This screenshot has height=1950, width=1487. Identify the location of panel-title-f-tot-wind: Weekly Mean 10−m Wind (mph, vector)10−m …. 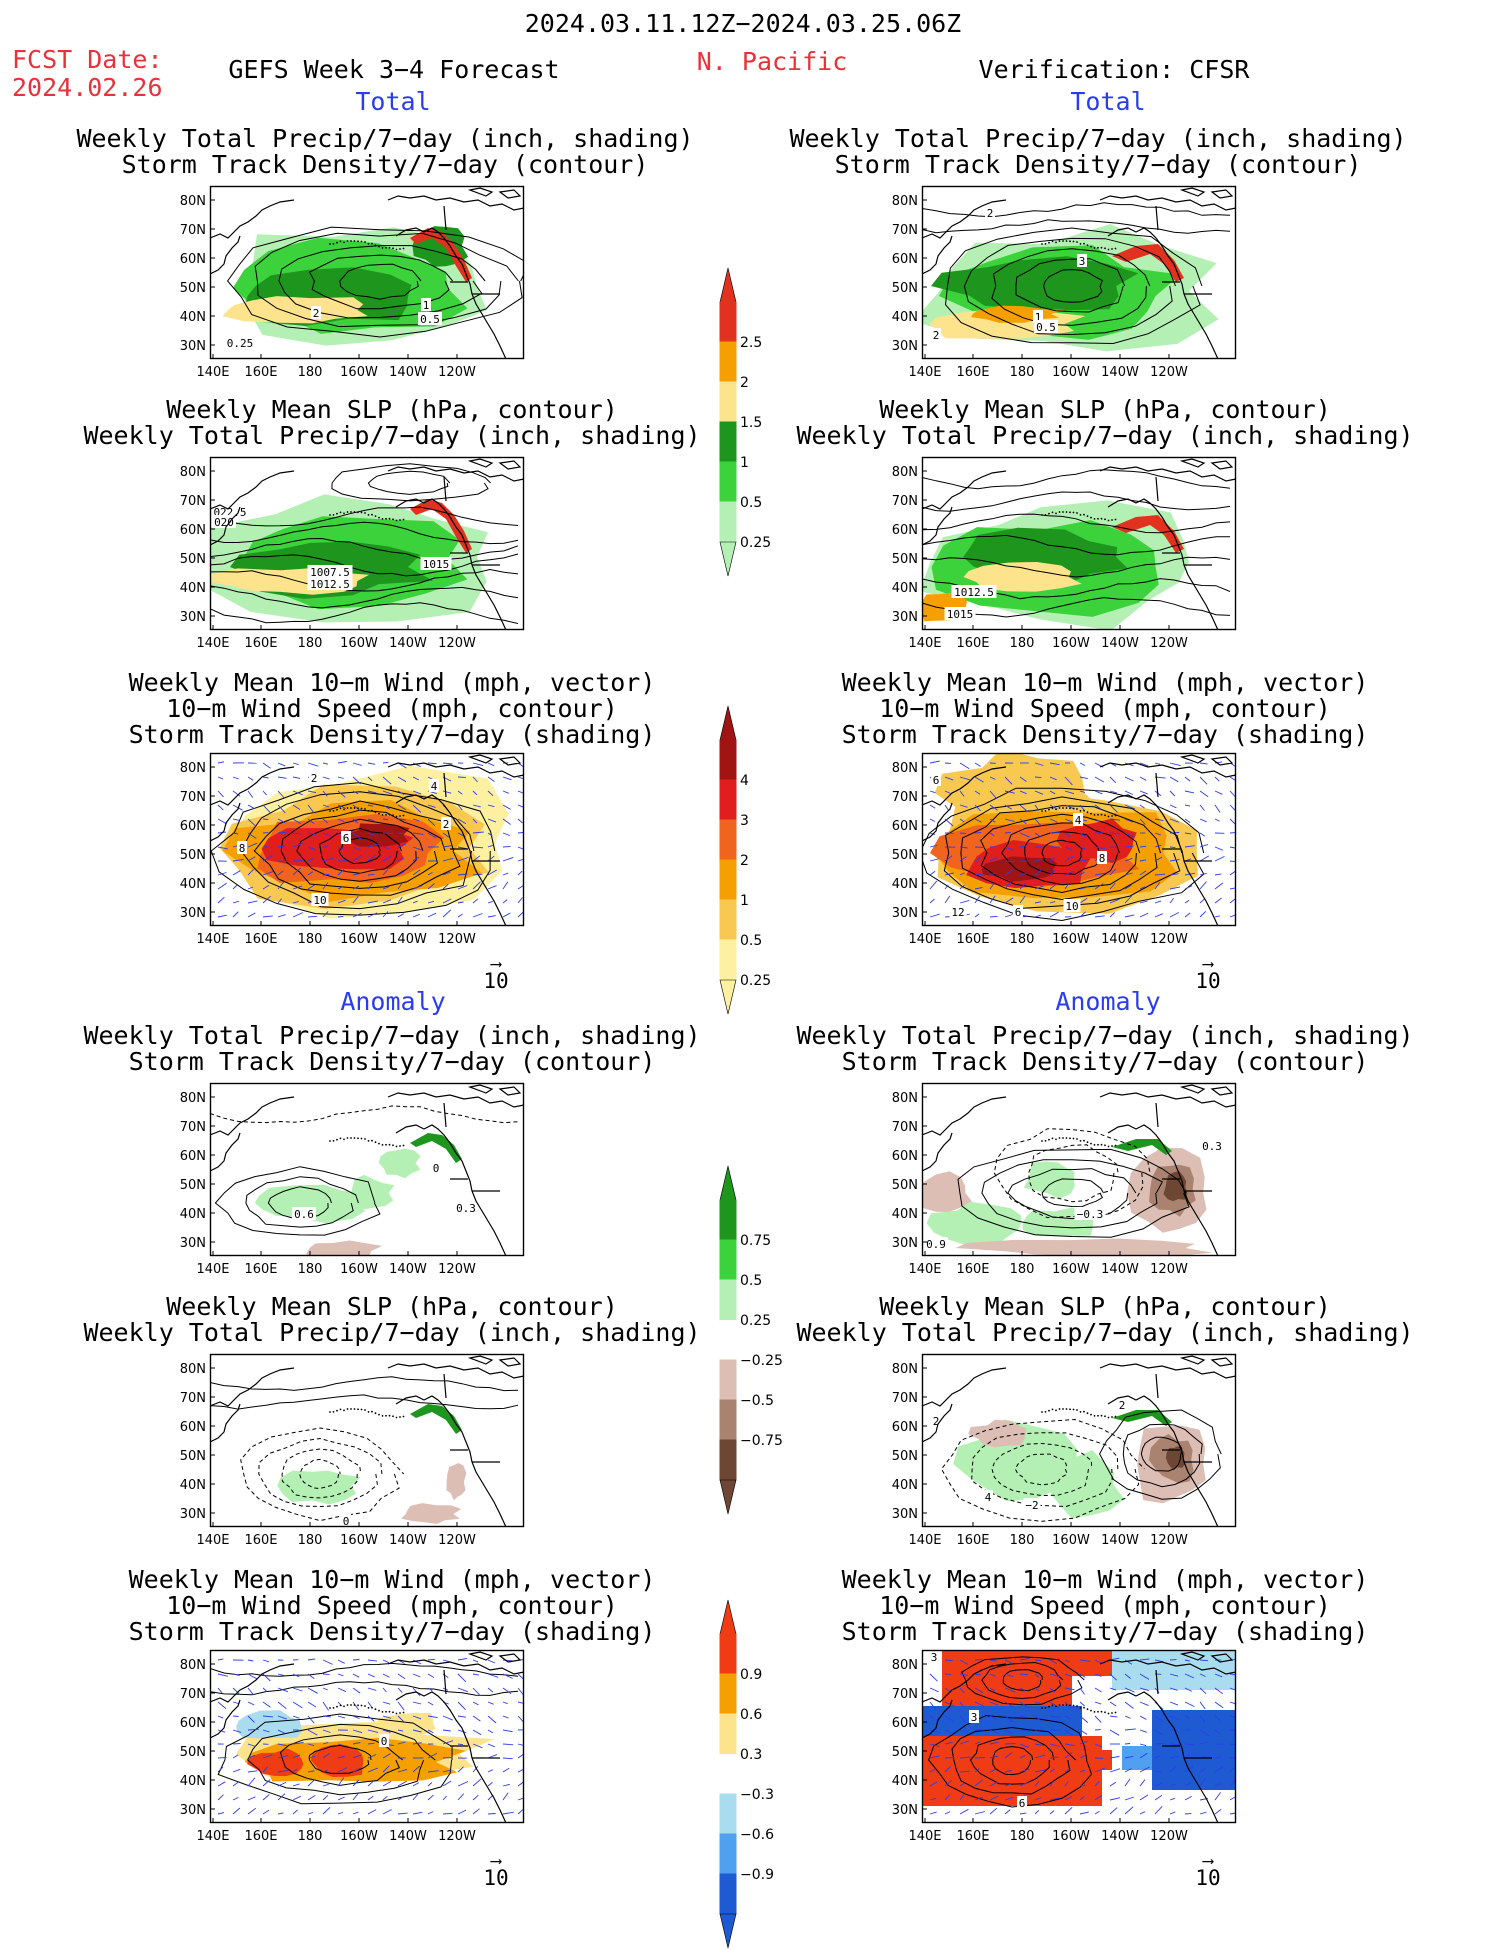
(392, 709).